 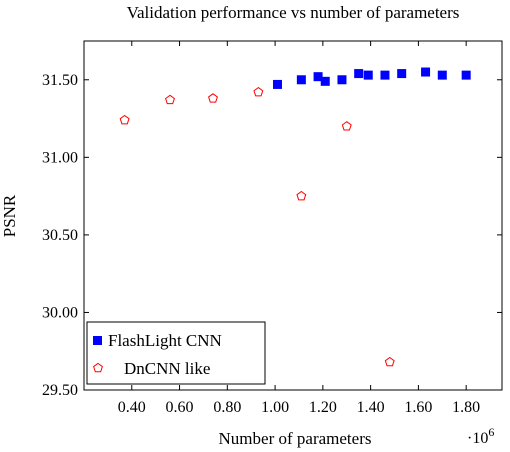 What do you see at coordinates (97, 340) in the screenshot?
I see `legend-square-marker` at bounding box center [97, 340].